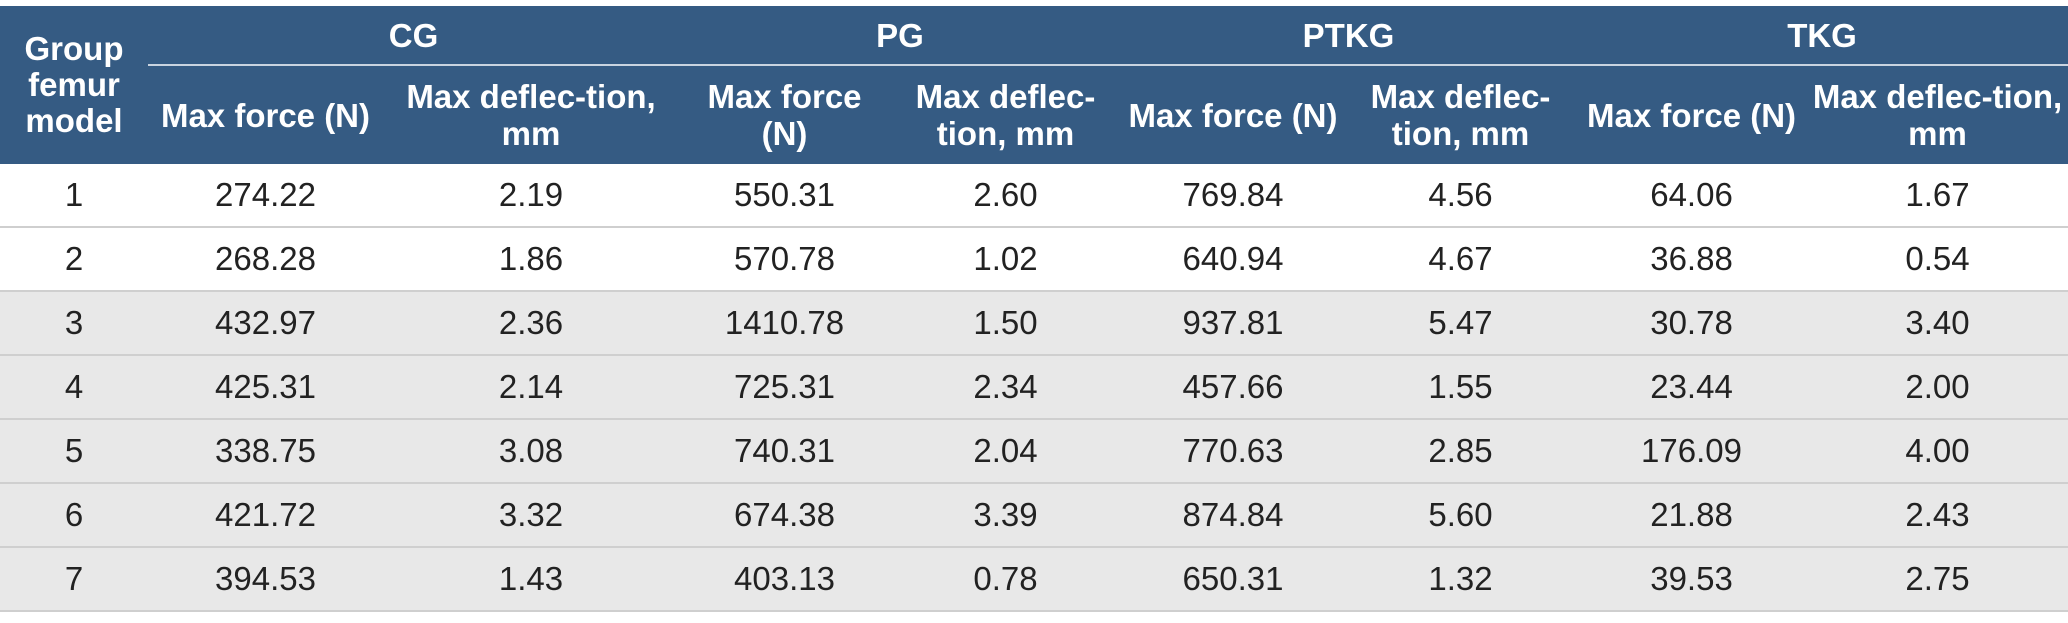 Image resolution: width=2068 pixels, height=623 pixels. I want to click on table-row: 2 268.28 1.86 570.78 1.02 640.94 4.67 36.88 0.54, so click(1034, 259).